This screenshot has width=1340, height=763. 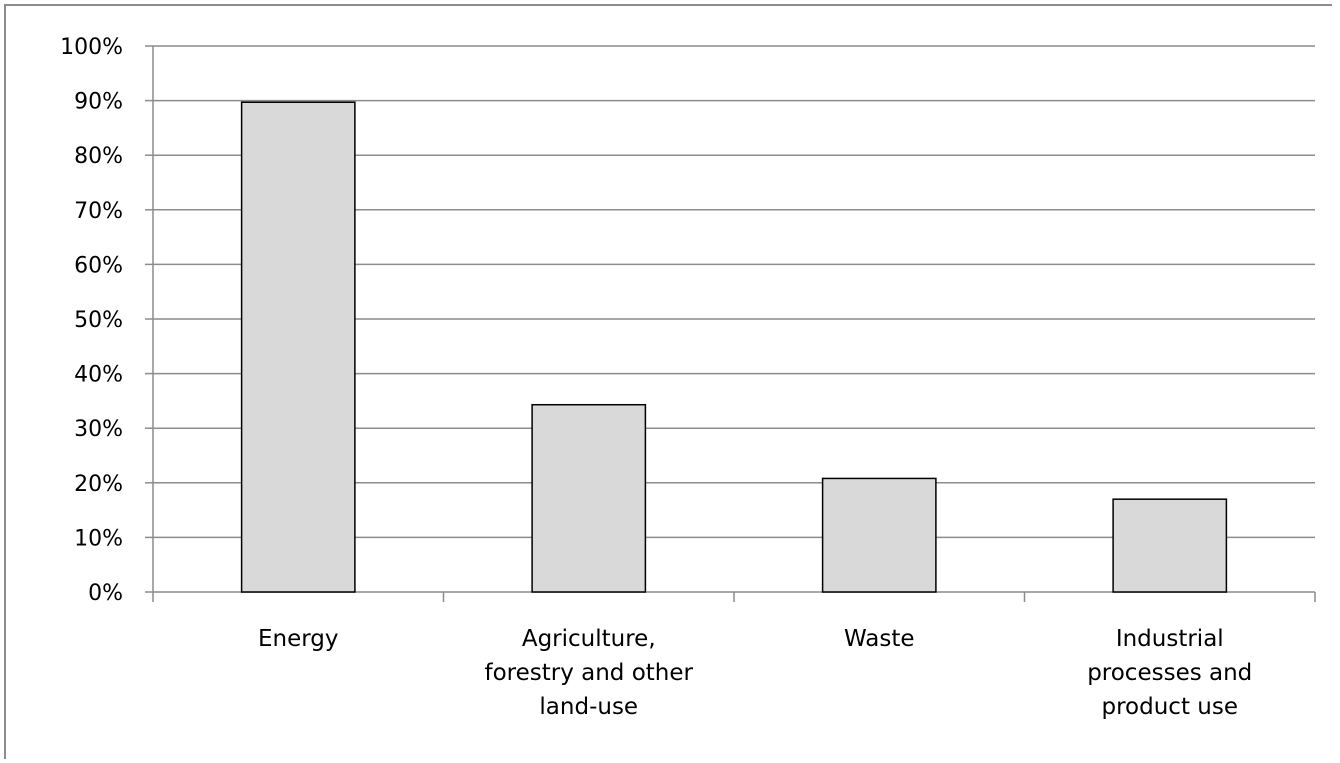 What do you see at coordinates (1169, 673) in the screenshot?
I see `category-label: processes and` at bounding box center [1169, 673].